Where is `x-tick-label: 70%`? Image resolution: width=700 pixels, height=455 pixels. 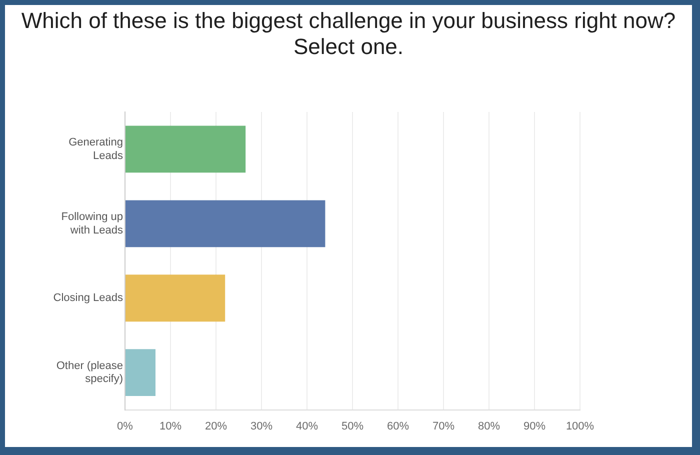 x-tick-label: 70% is located at coordinates (443, 426).